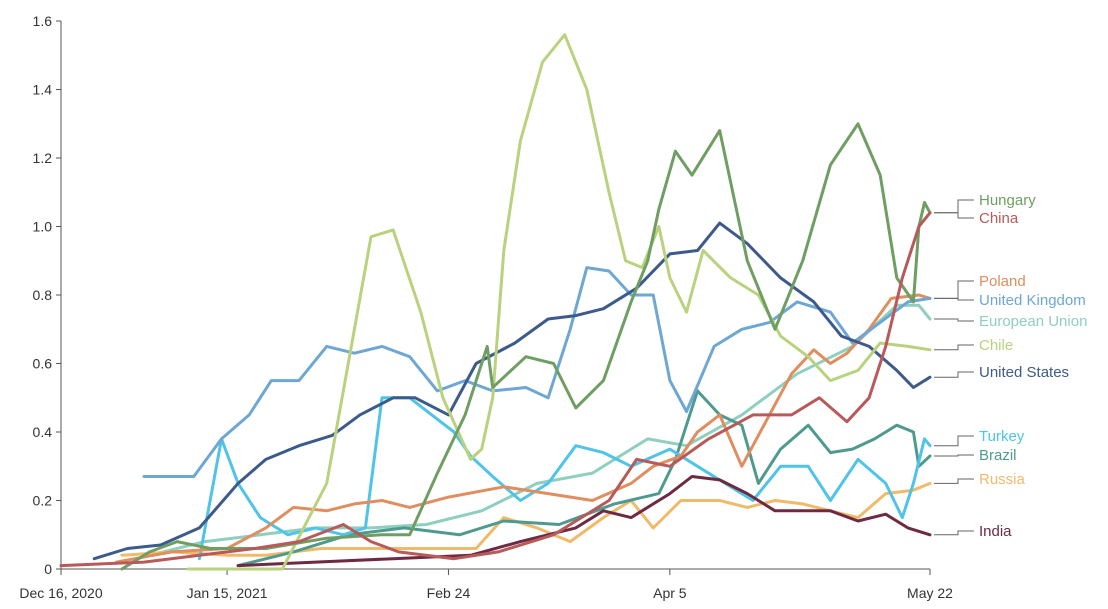  I want to click on legend-label-chile: Chile, so click(996, 345).